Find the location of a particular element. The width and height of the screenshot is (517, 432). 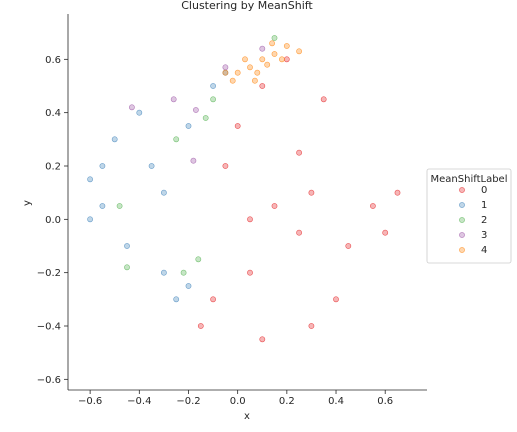

y-tick-label: −0.6 is located at coordinates (49, 380).